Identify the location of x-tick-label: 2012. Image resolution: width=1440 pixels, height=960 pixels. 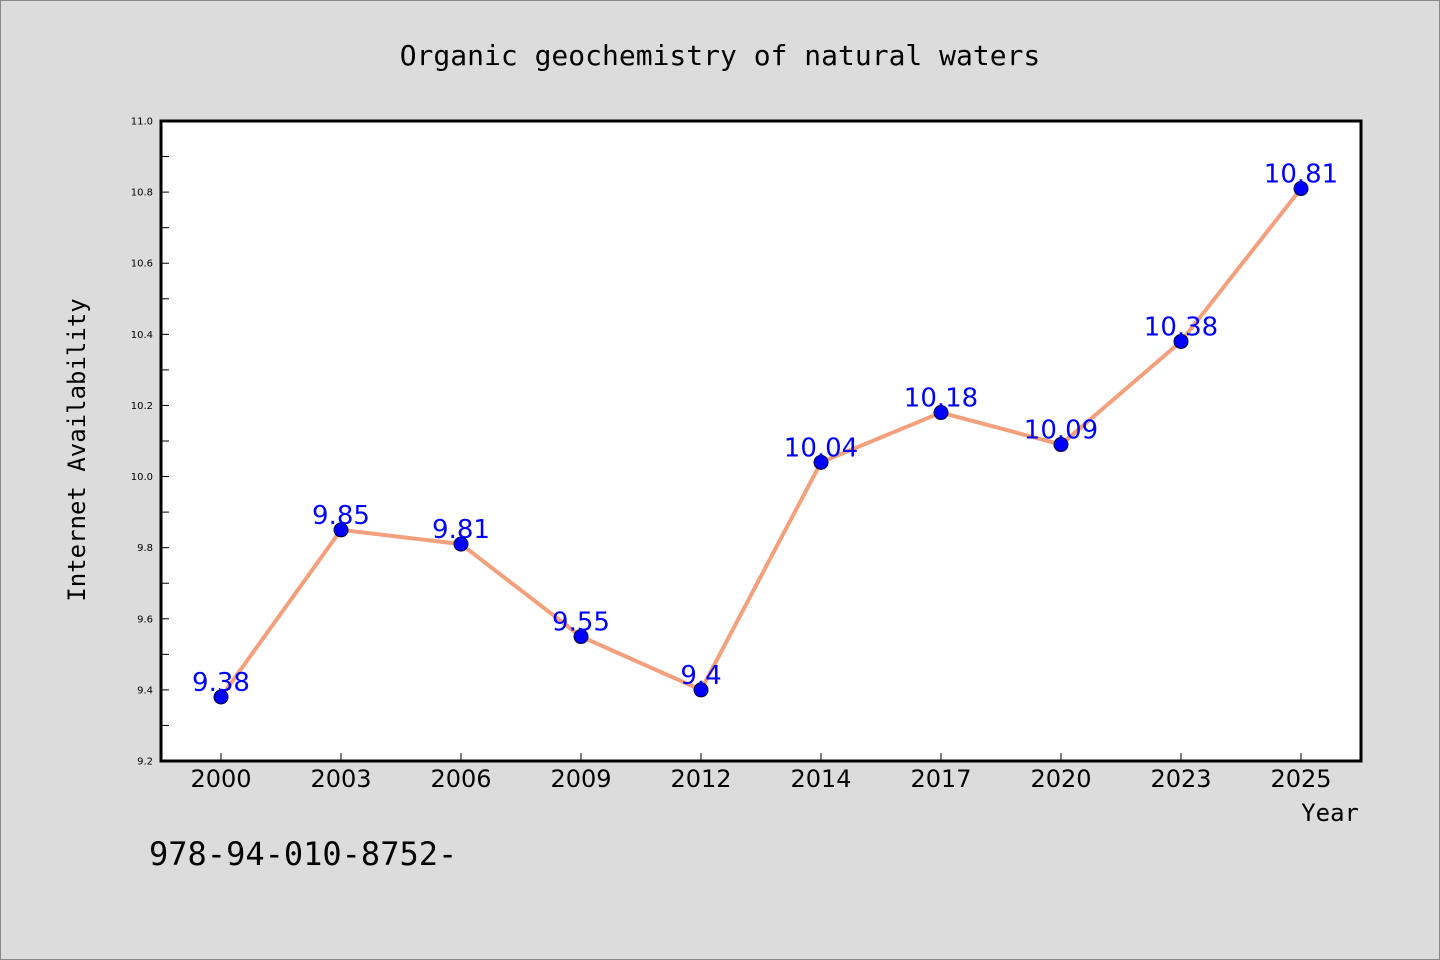
(700, 779).